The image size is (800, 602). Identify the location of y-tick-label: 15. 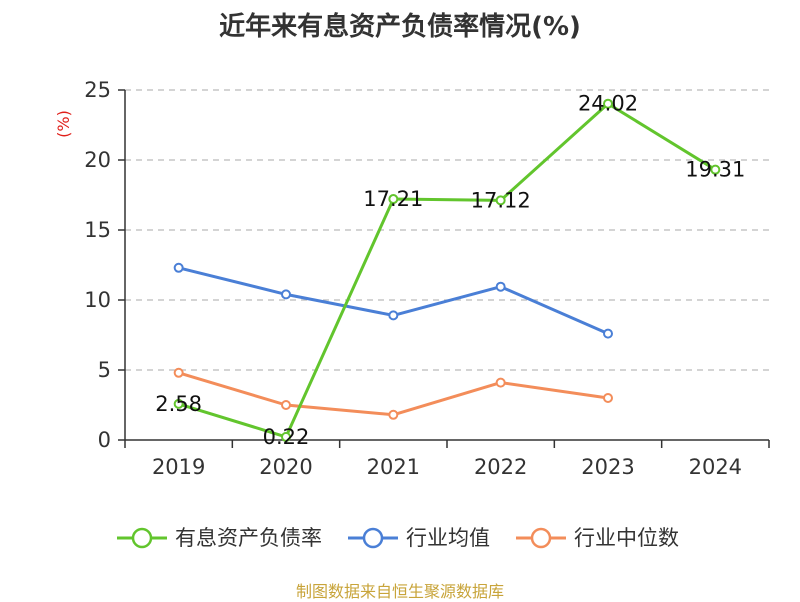
(97, 230).